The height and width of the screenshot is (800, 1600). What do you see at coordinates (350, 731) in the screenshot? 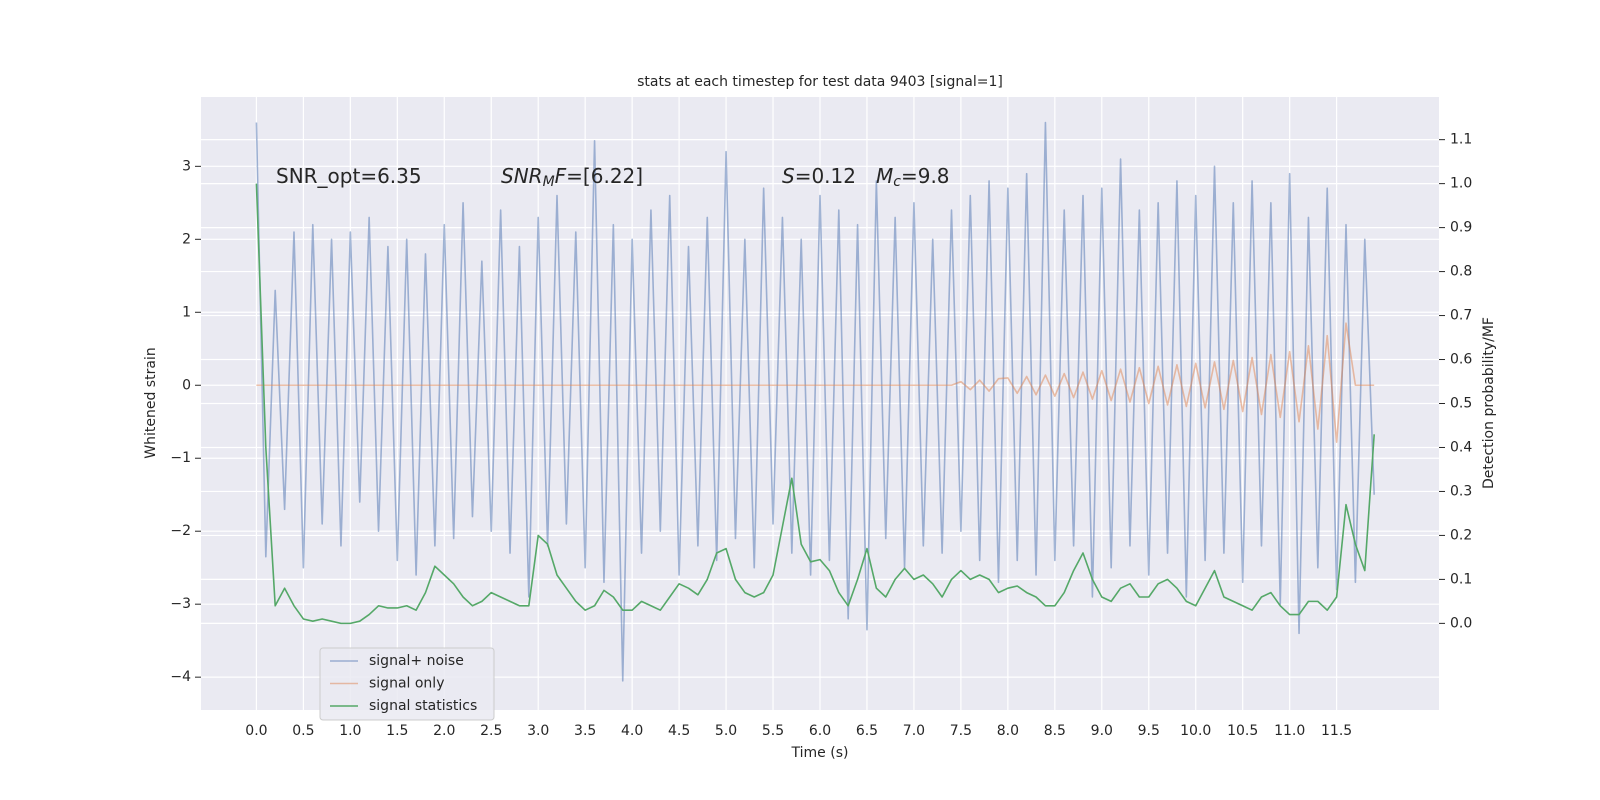
I see `x-tick-label: 1.0` at bounding box center [350, 731].